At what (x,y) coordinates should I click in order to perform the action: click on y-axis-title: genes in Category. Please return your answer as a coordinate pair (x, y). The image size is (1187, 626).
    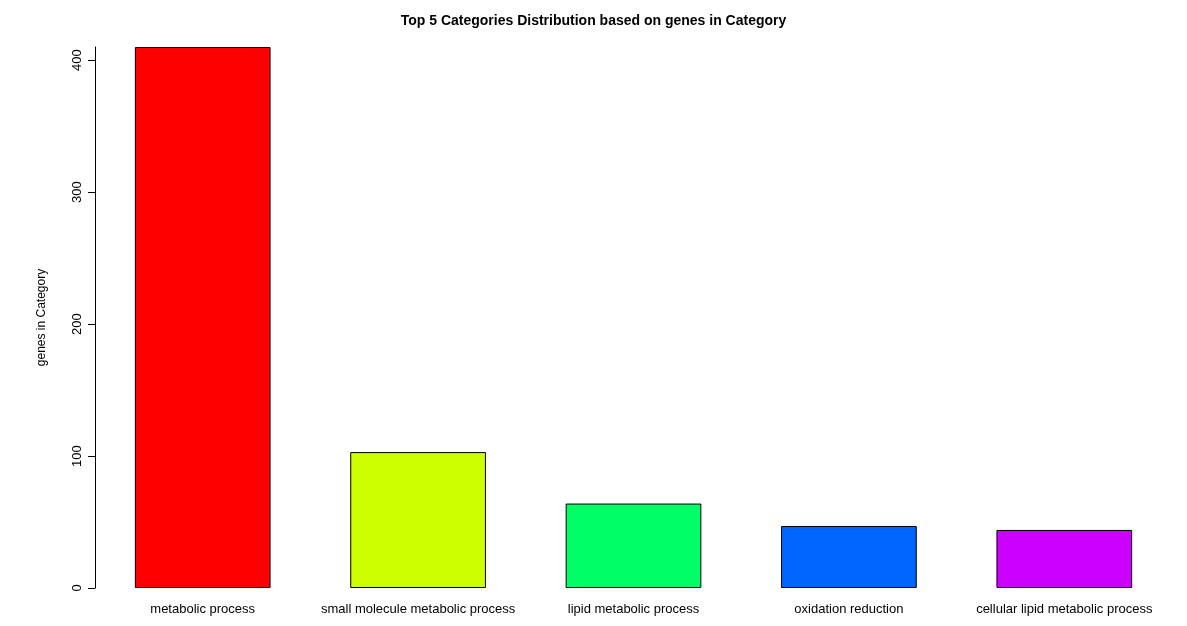
    Looking at the image, I should click on (41, 317).